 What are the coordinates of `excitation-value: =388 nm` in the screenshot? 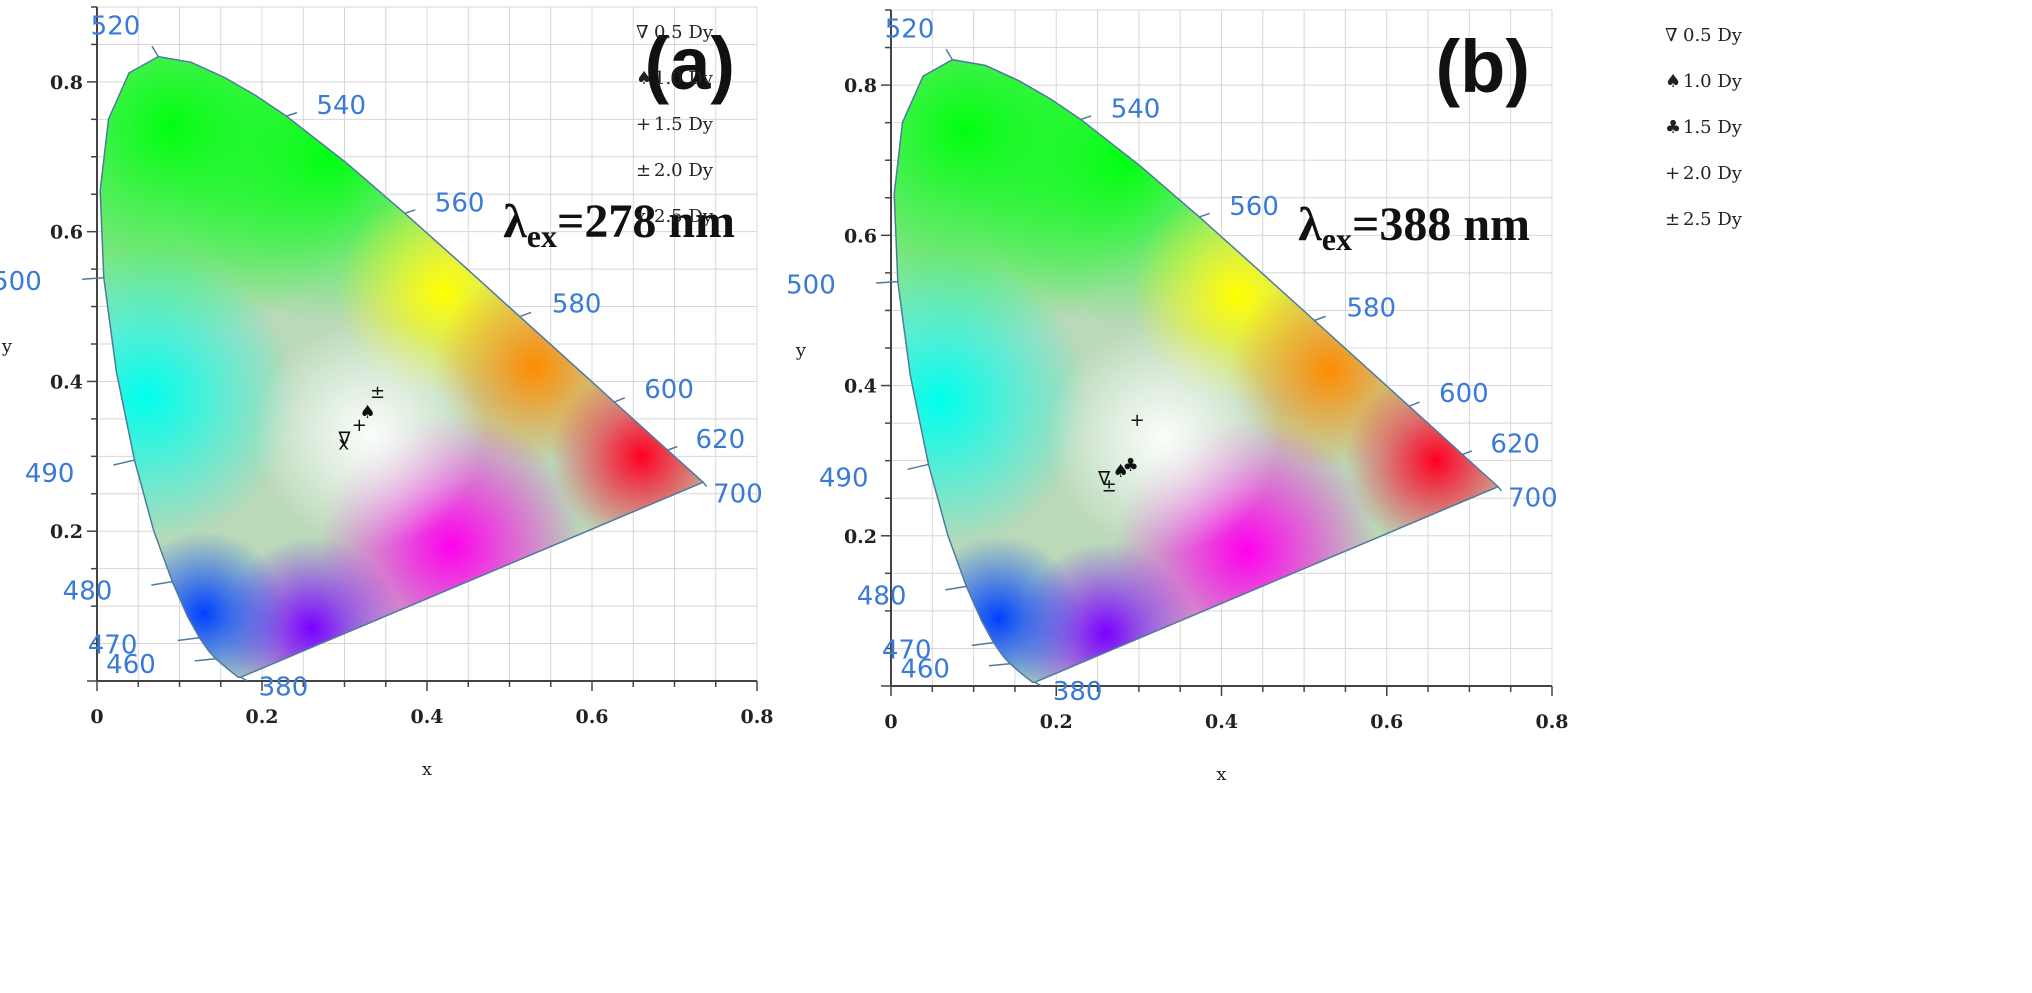 It's located at (1441, 224).